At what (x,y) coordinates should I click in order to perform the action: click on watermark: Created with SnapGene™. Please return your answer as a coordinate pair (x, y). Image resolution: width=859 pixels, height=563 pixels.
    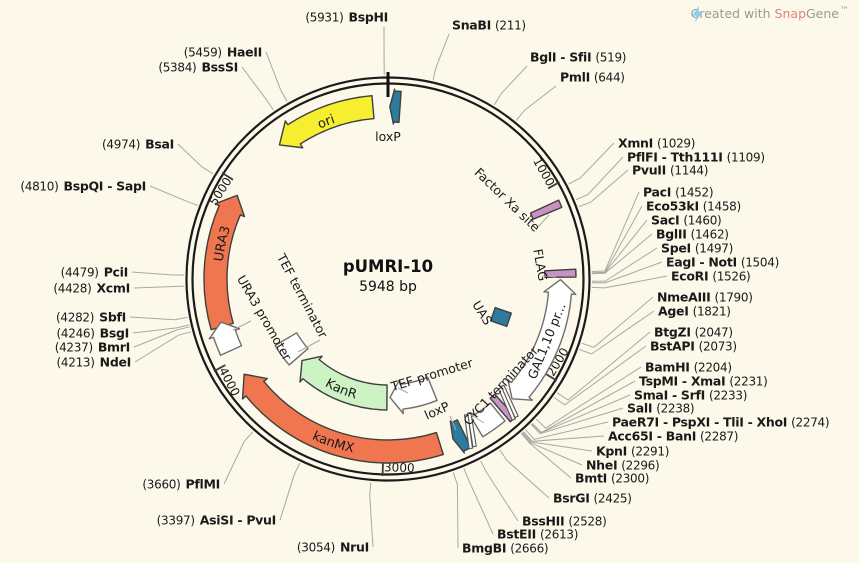
    Looking at the image, I should click on (770, 14).